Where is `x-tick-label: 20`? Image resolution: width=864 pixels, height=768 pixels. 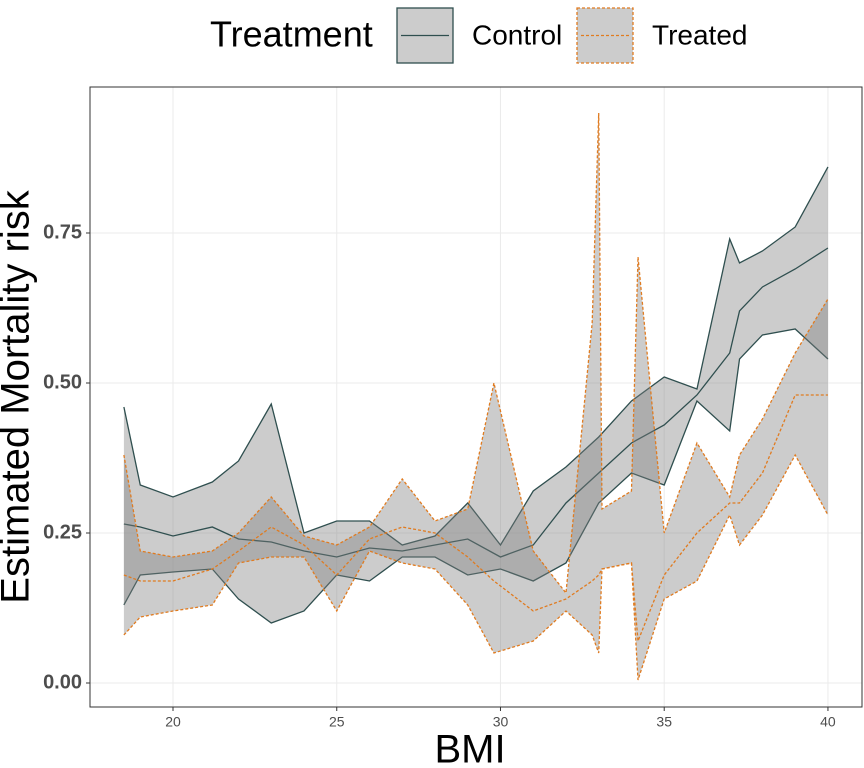 x-tick-label: 20 is located at coordinates (173, 722).